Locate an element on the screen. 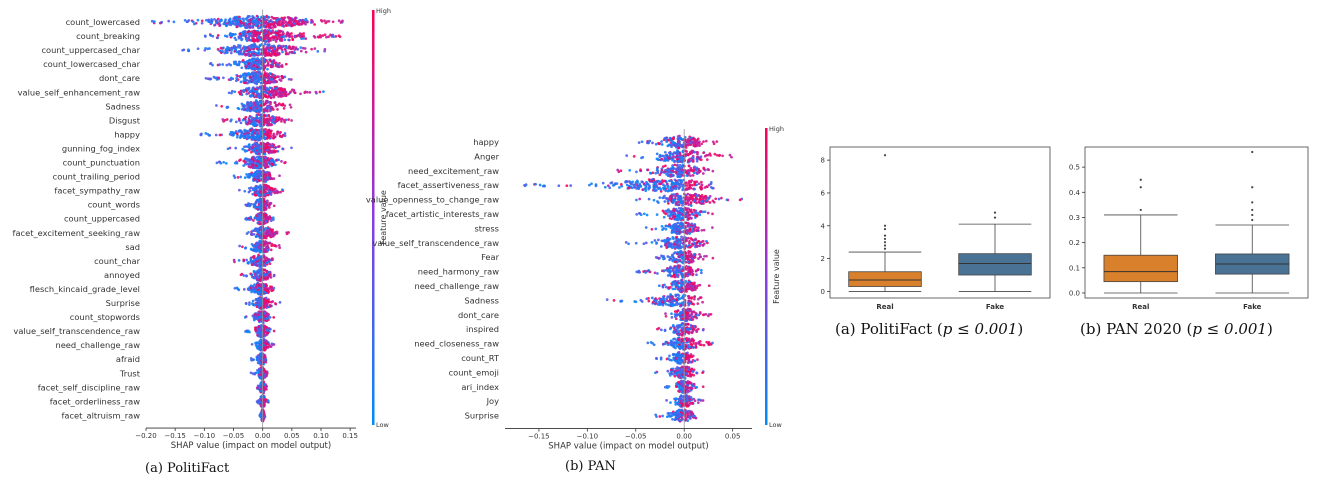 This screenshot has width=1322, height=483. feature-row: need_challenge_raw is located at coordinates (165, 345).